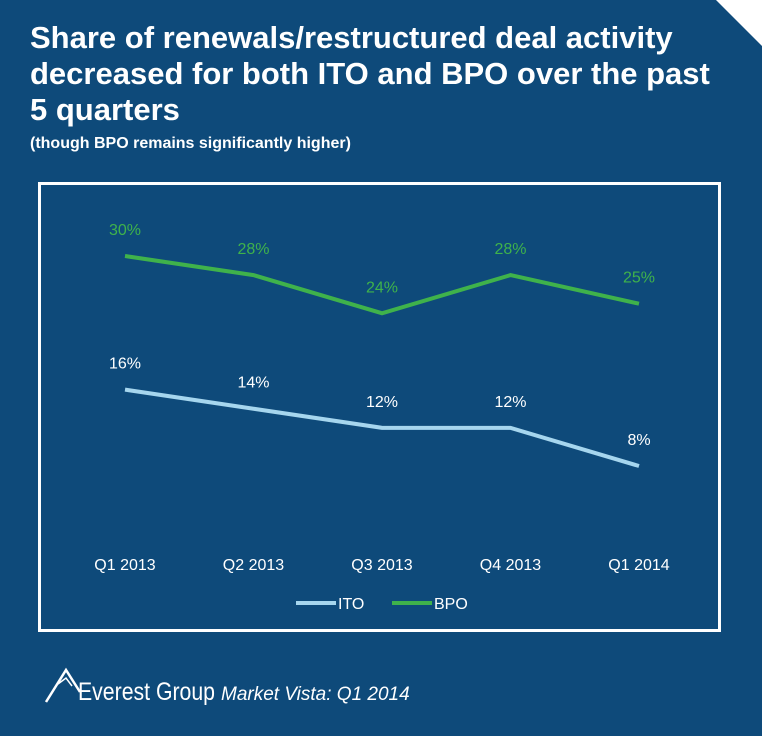 The height and width of the screenshot is (736, 762). I want to click on ito-series-line, so click(382, 427).